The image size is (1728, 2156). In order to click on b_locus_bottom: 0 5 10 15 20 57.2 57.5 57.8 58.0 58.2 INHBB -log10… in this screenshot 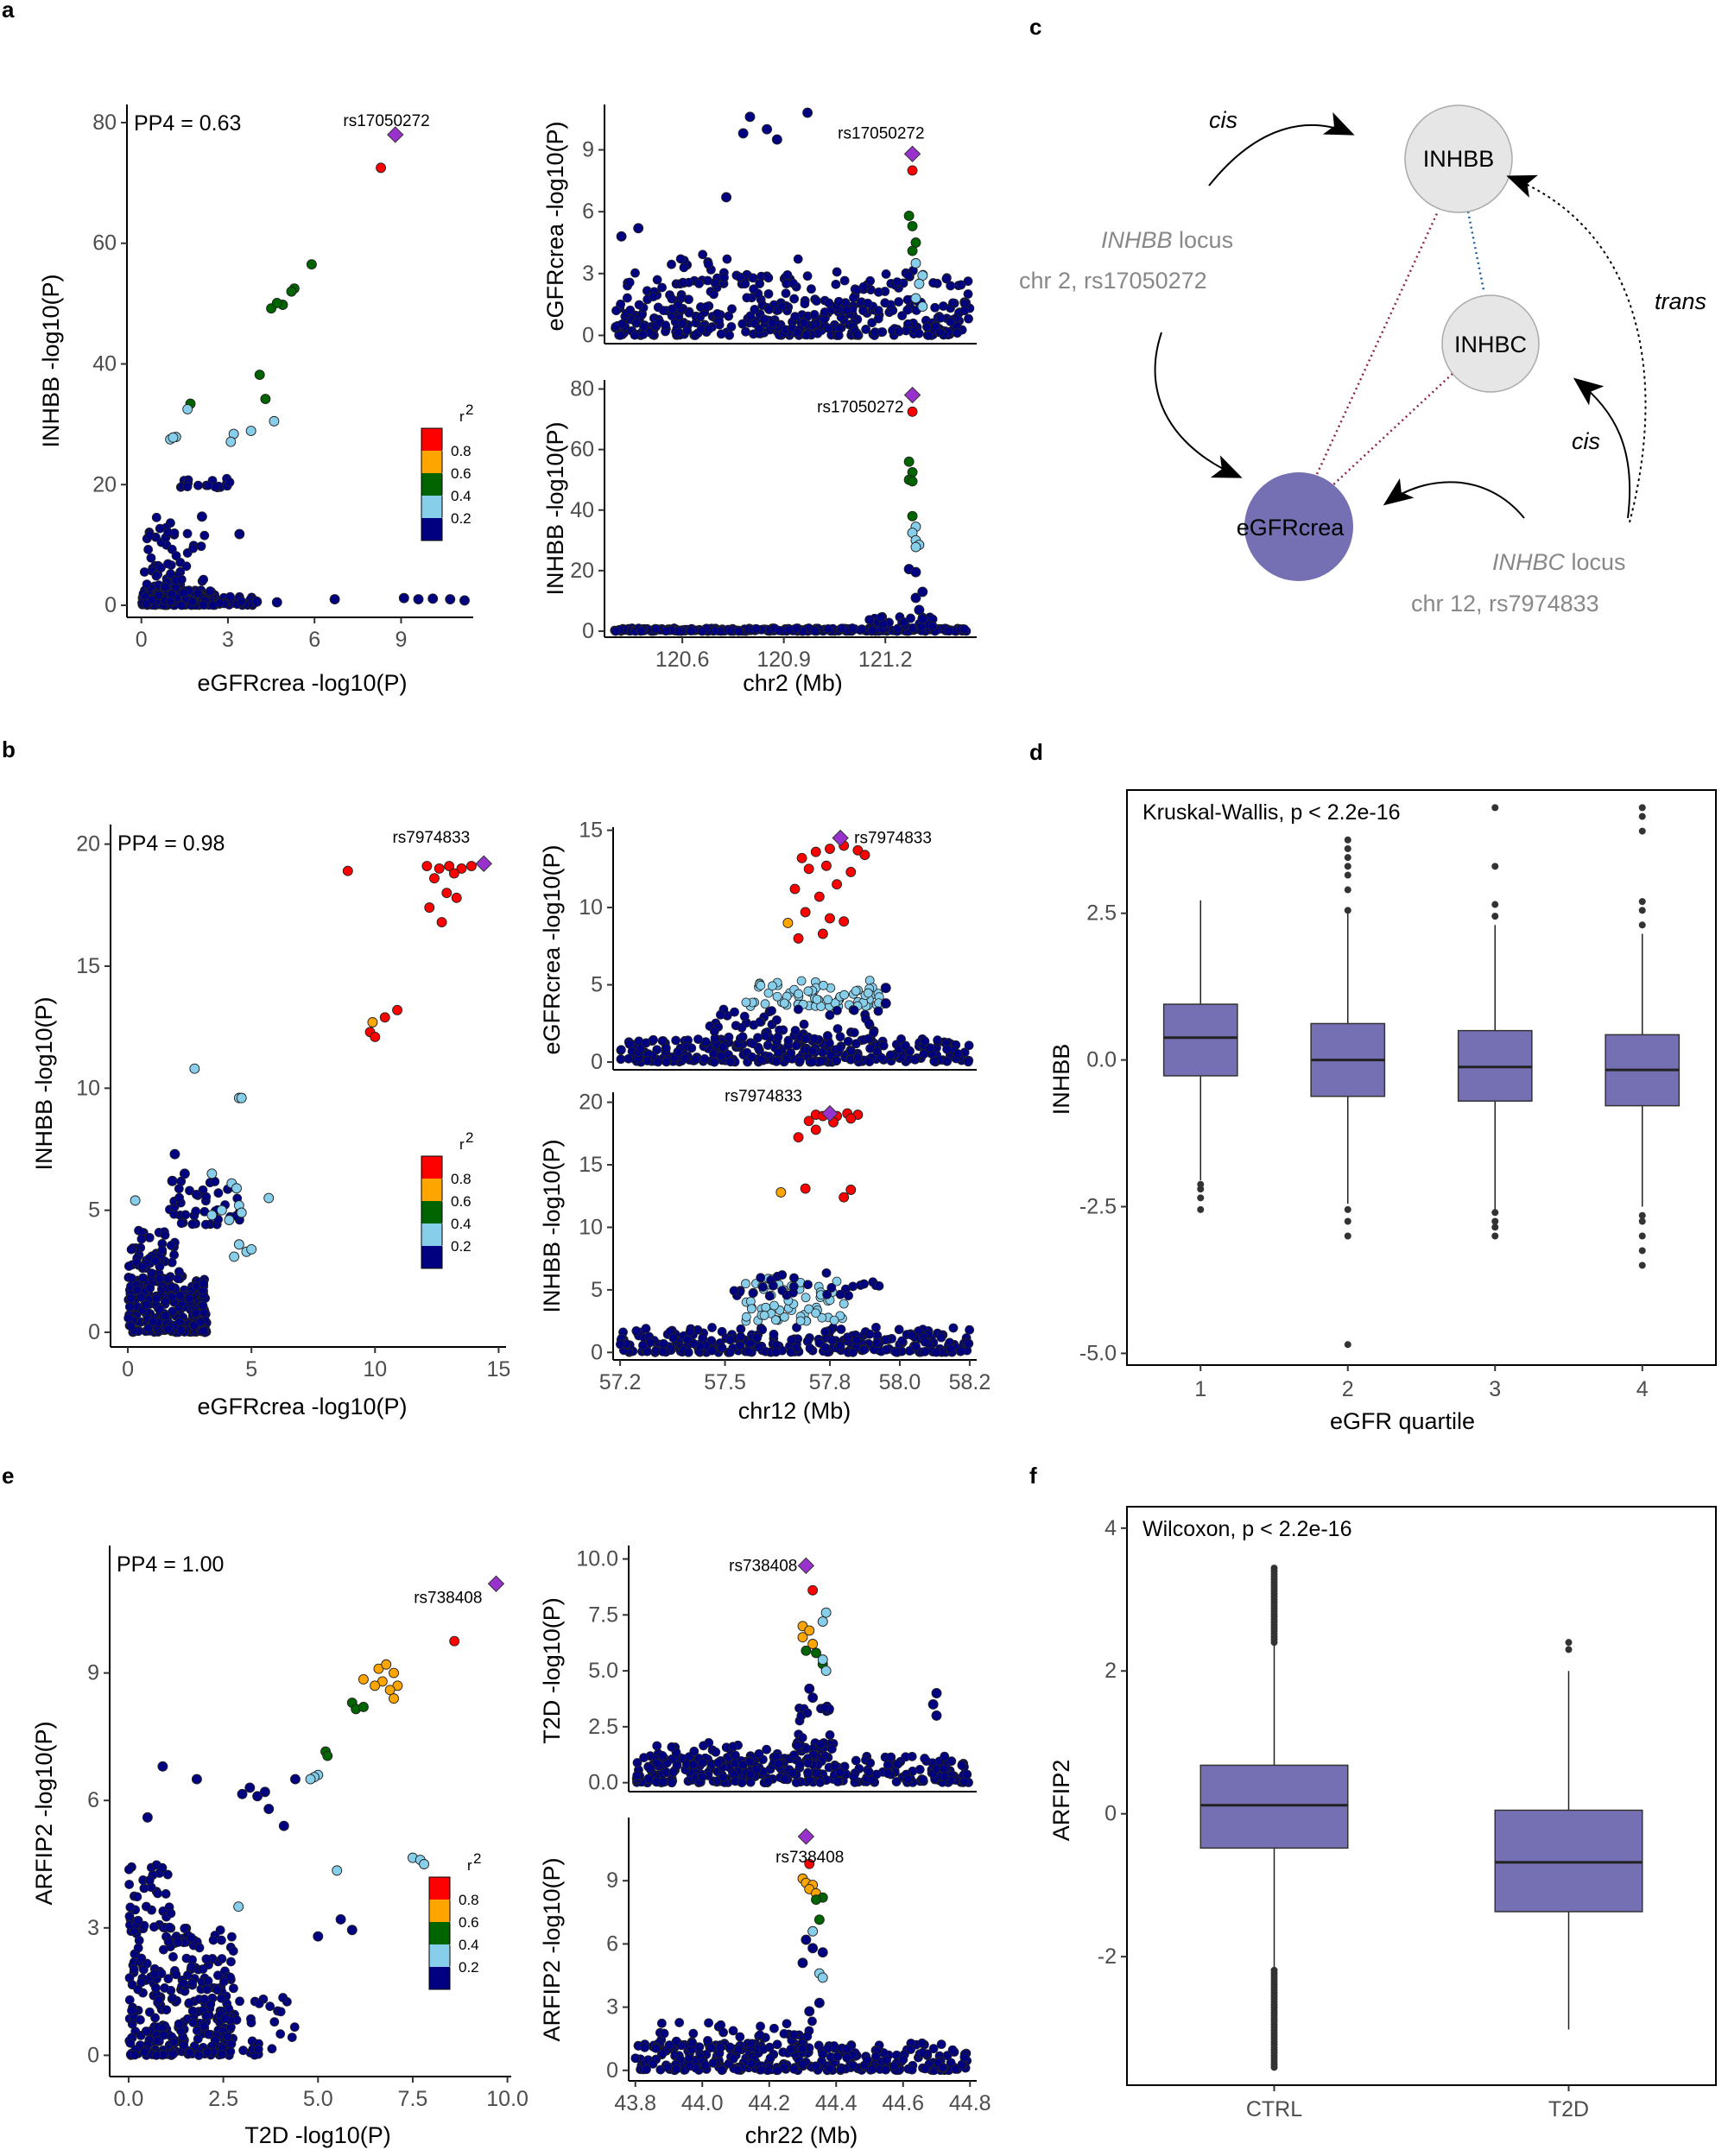, I will do `click(765, 1256)`.